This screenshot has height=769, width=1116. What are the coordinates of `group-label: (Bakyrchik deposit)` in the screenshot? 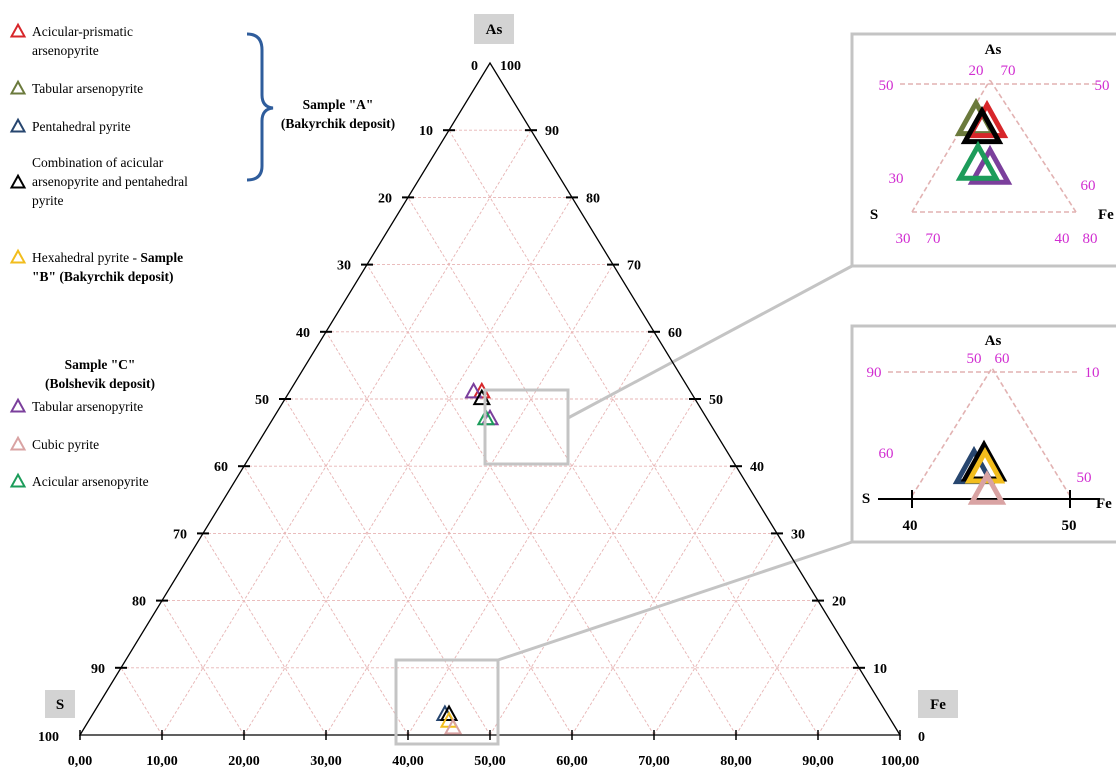 It's located at (338, 123).